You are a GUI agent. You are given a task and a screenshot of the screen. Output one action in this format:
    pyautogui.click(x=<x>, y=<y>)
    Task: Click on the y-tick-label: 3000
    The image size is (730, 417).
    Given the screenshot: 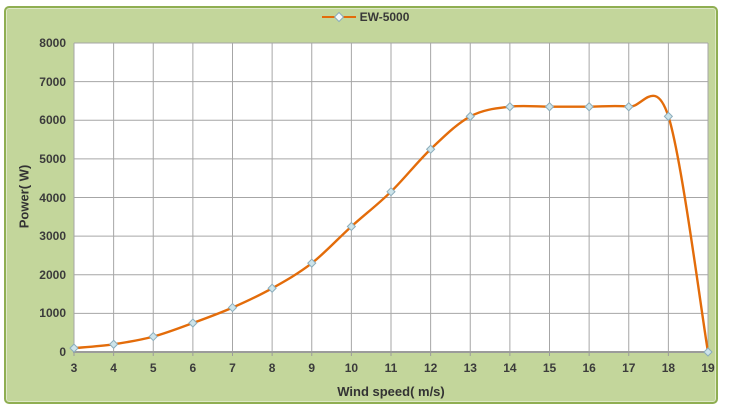 What is the action you would take?
    pyautogui.click(x=52, y=236)
    